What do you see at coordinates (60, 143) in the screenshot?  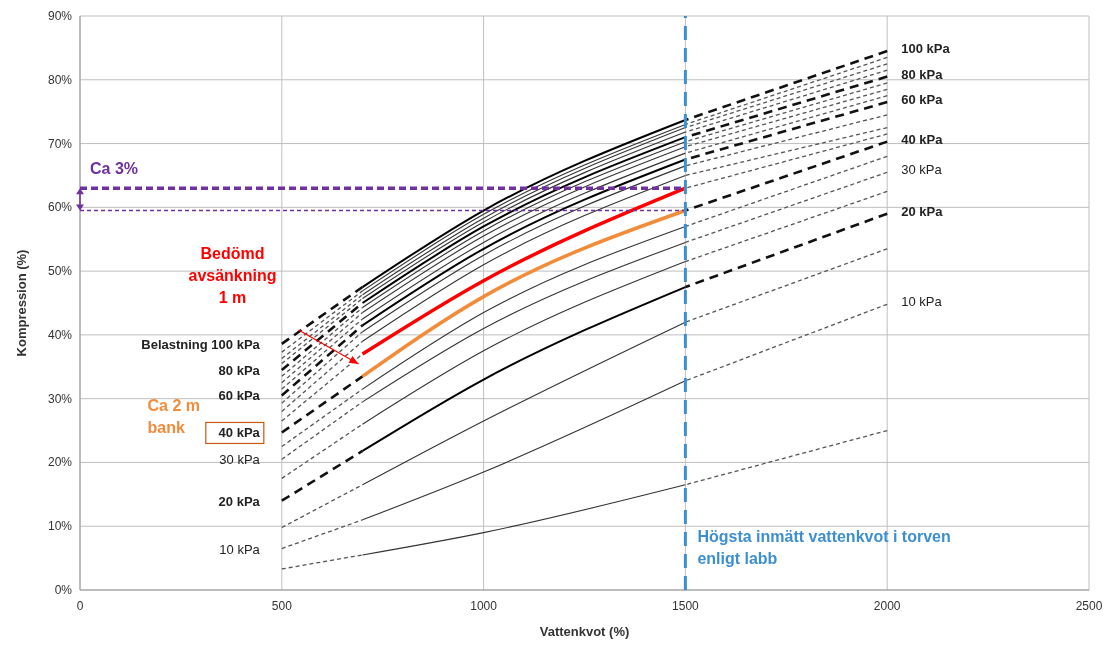 I see `y-tick-label: 70%` at bounding box center [60, 143].